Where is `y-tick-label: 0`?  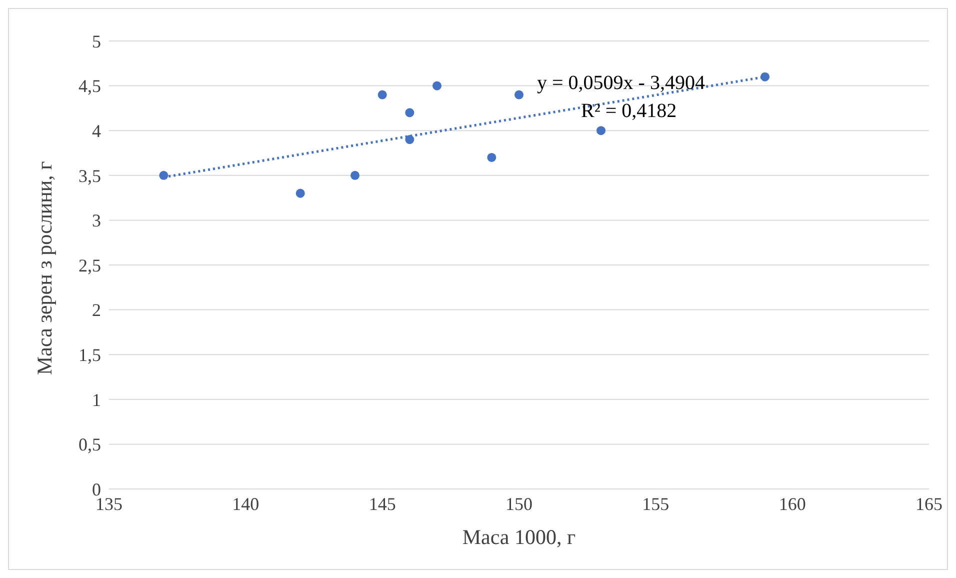 y-tick-label: 0 is located at coordinates (96, 489).